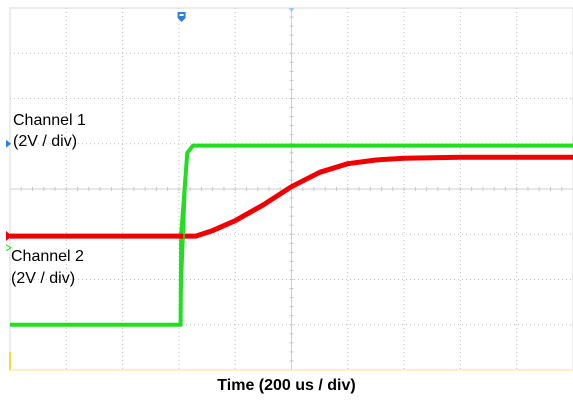 The image size is (573, 408). Describe the element at coordinates (181, 15) in the screenshot. I see `trigger-position-marker` at that location.